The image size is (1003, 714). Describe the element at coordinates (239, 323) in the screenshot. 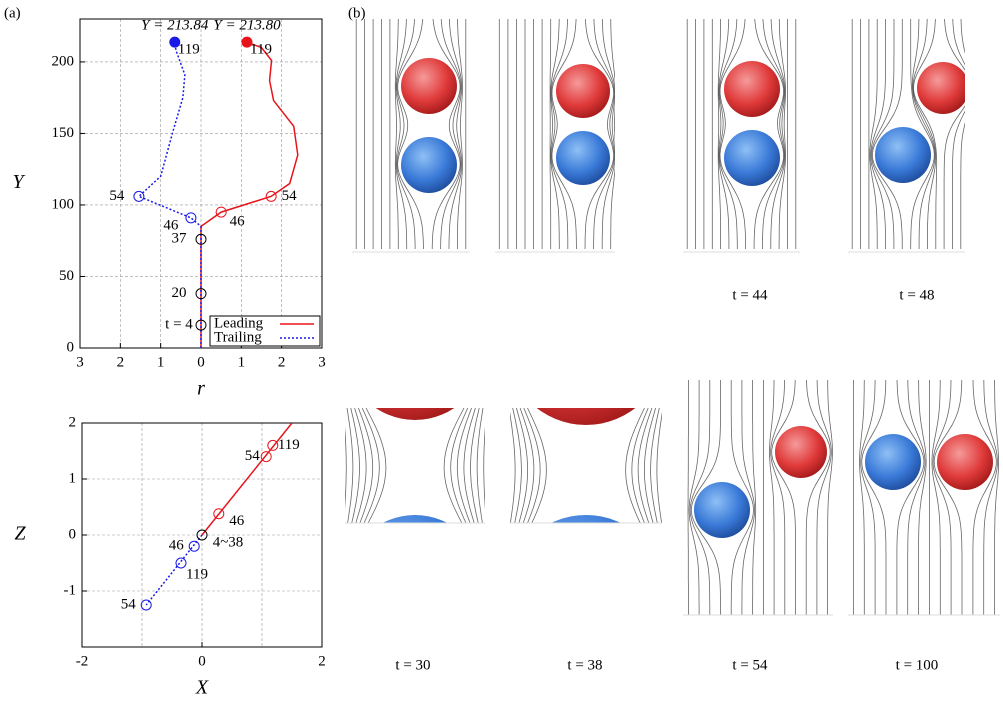

I see `legend-label: Leading` at that location.